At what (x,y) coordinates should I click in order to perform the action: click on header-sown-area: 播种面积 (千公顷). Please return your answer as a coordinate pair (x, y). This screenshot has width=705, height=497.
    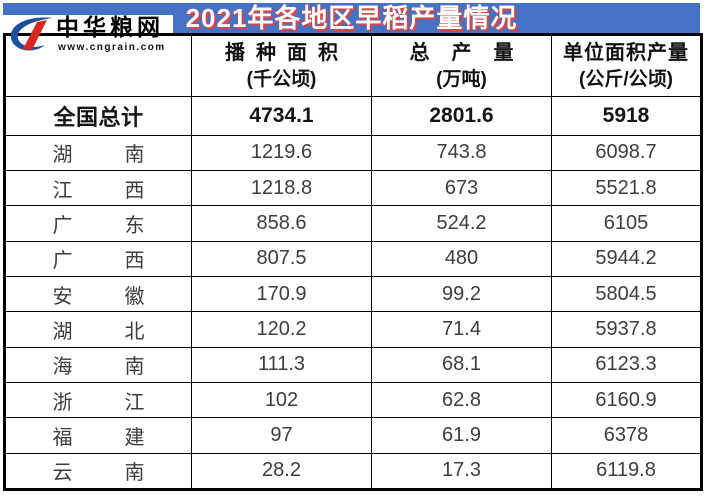
    Looking at the image, I should click on (281, 65).